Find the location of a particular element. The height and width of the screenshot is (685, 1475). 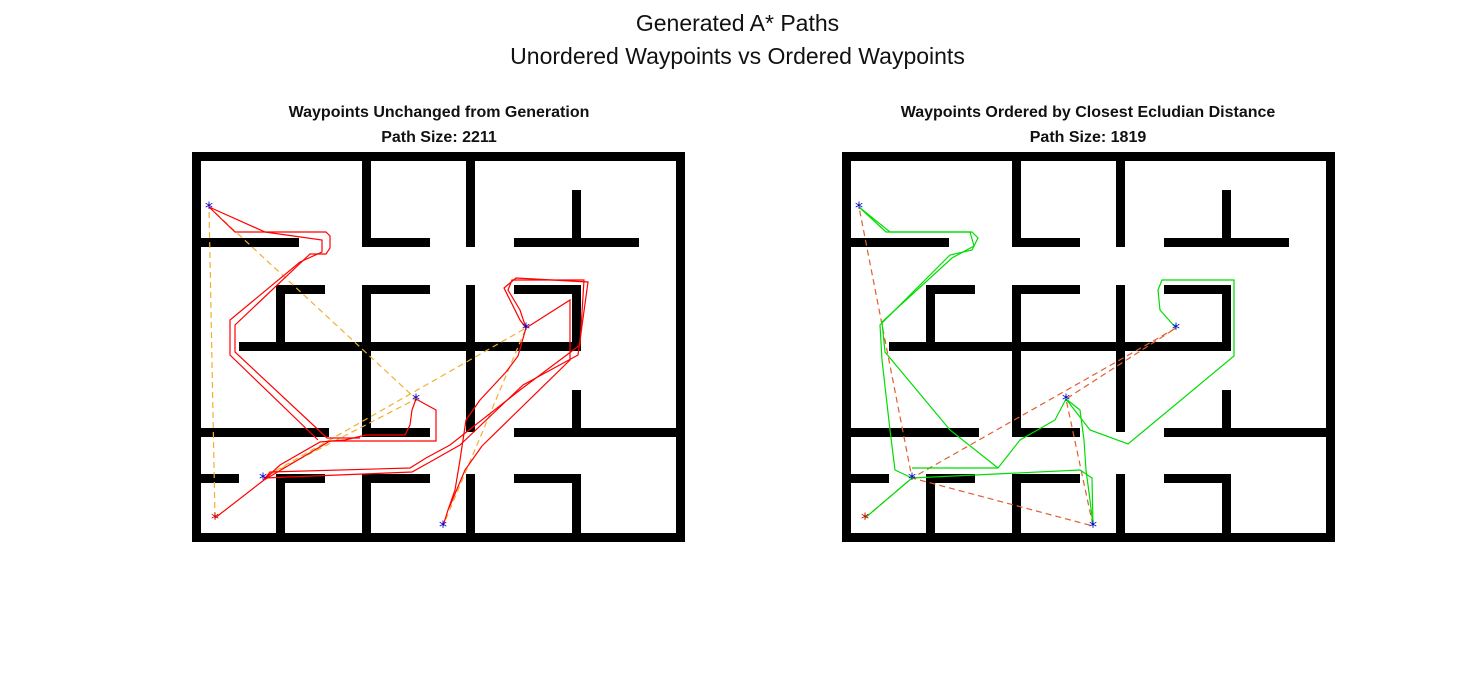

left-panel-path-size: Path Size: 2211 is located at coordinates (439, 137).